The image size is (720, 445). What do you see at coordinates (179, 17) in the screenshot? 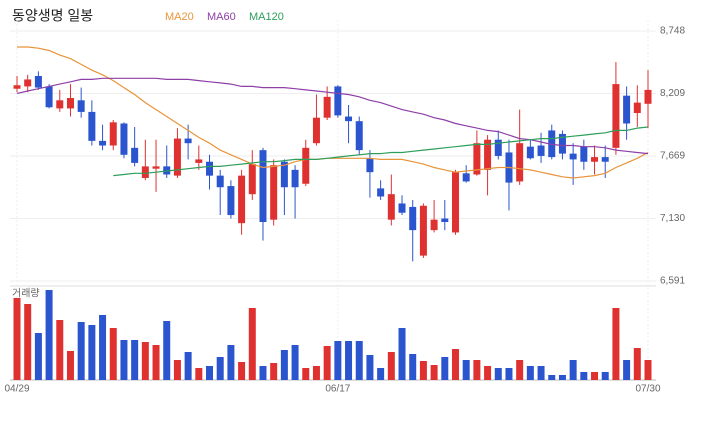
I see `legend-label: MA20` at bounding box center [179, 17].